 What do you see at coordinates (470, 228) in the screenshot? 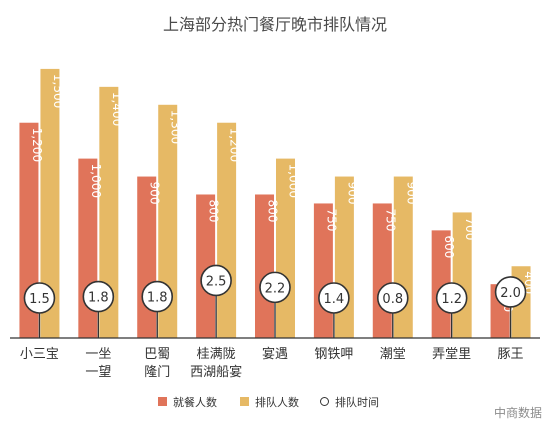
I see `bar-label-queue: 700` at bounding box center [470, 228].